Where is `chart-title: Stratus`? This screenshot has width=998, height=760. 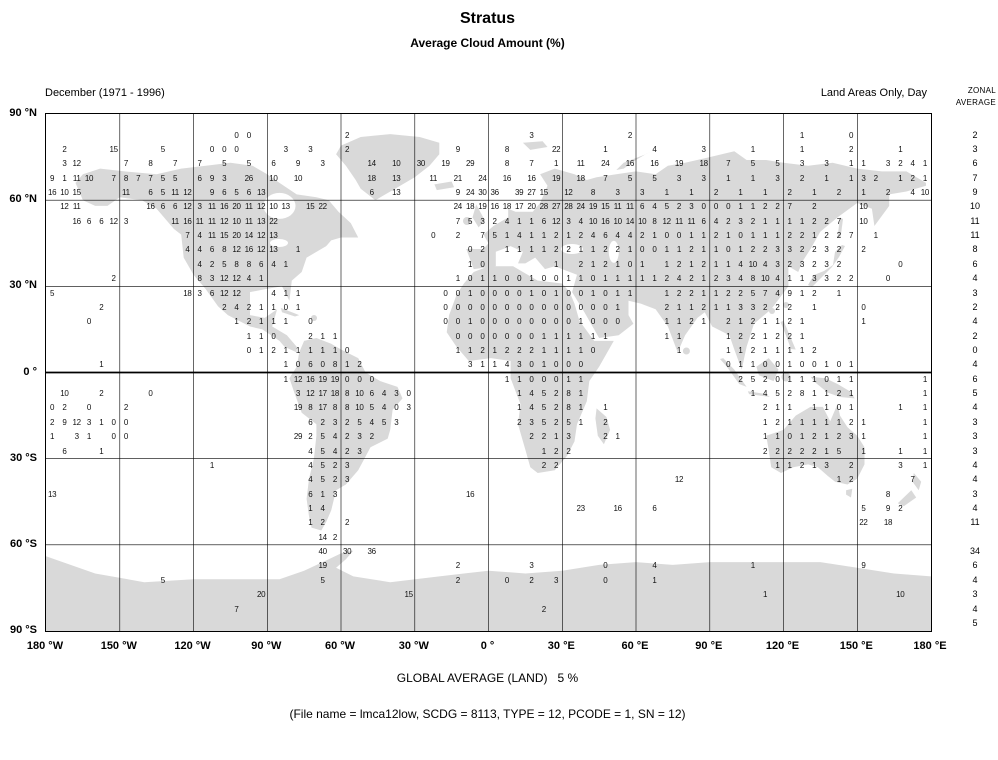 chart-title: Stratus is located at coordinates (487, 18).